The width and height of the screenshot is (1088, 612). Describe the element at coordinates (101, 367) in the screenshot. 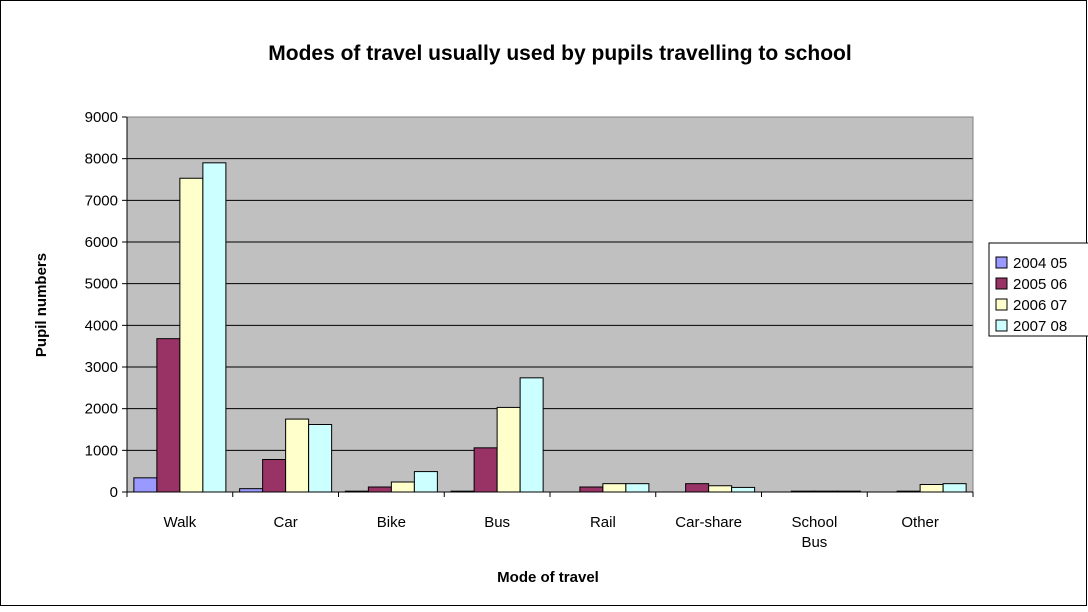

I see `y-tick-label: 3000` at that location.